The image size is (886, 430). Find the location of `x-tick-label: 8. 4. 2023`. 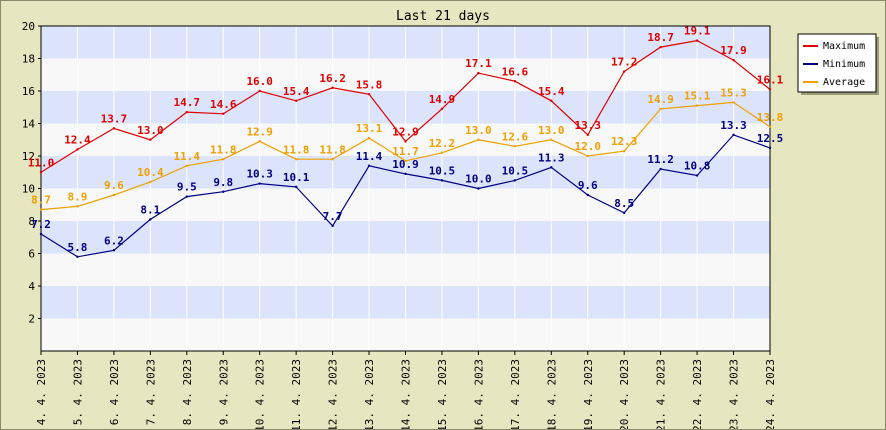

x-tick-label: 8. 4. 2023 is located at coordinates (187, 392).